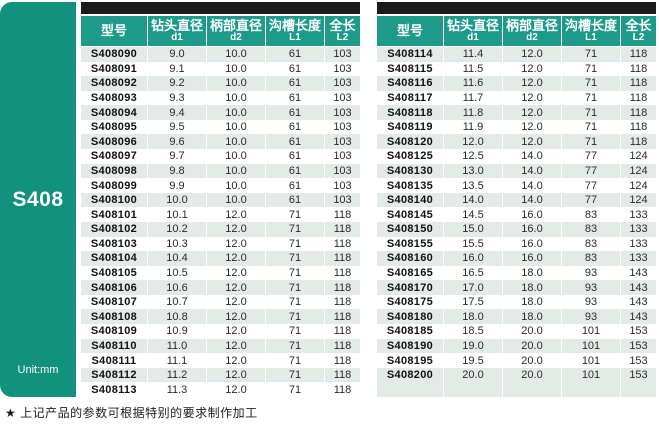 This screenshot has height=424, width=659. What do you see at coordinates (516, 69) in the screenshot?
I see `table-row: S408115 11.5 12.0 71 118` at bounding box center [516, 69].